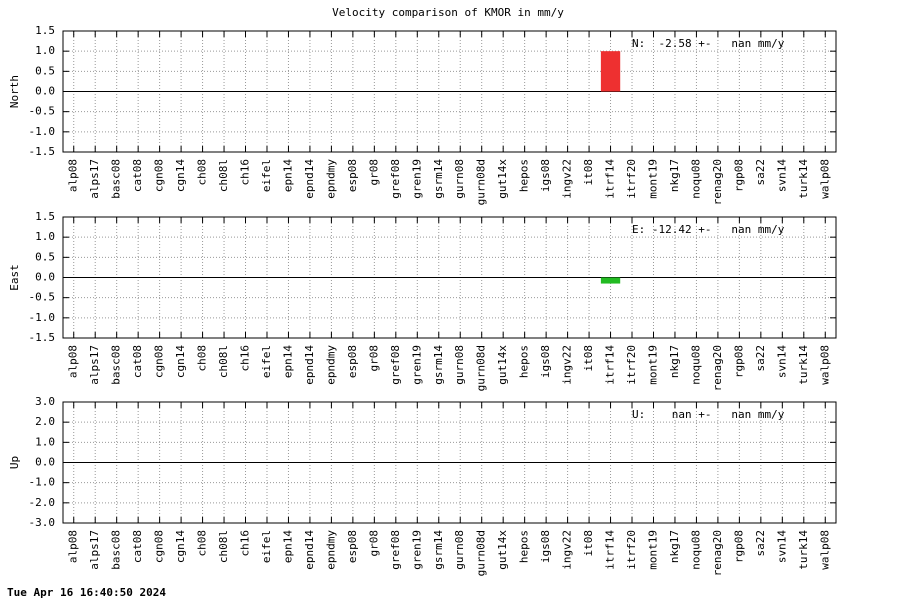  I want to click on y-tick-label: 2.0, so click(45, 421).